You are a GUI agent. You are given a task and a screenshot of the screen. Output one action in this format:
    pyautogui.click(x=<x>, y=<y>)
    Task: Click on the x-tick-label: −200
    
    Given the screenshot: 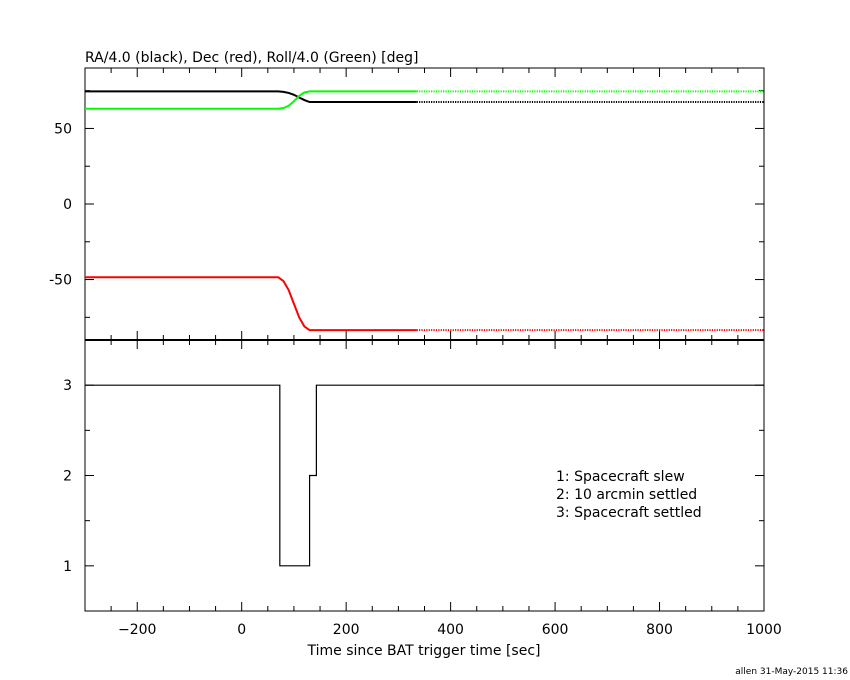 What is the action you would take?
    pyautogui.click(x=137, y=630)
    